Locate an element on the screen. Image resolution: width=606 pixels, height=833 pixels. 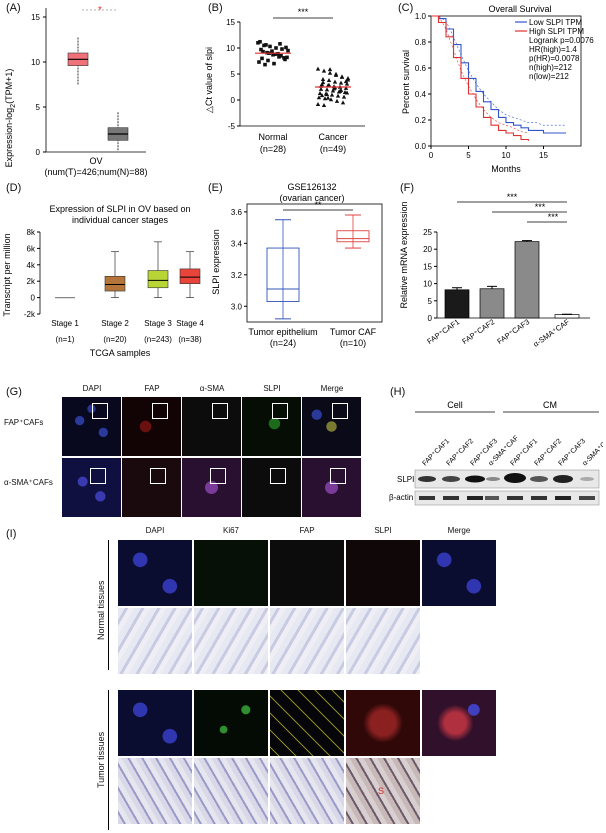
panel-d-title-2: individual cancer stages is located at coordinates (120, 220).